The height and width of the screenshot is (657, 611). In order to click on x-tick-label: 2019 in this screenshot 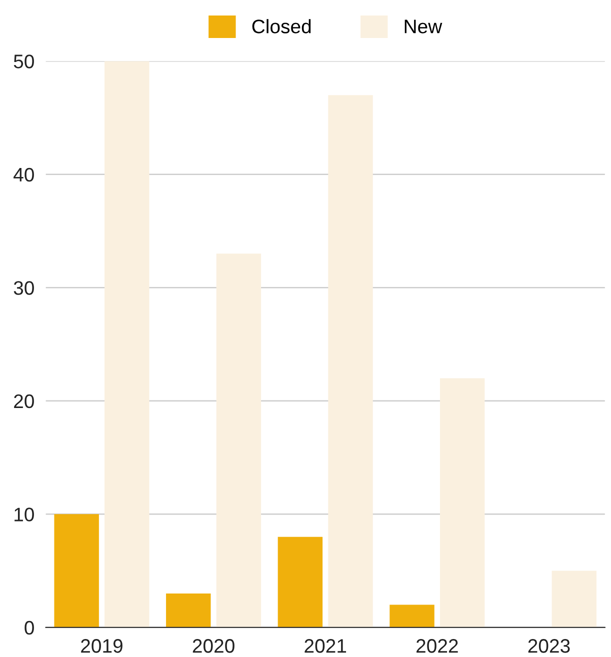, I will do `click(101, 646)`.